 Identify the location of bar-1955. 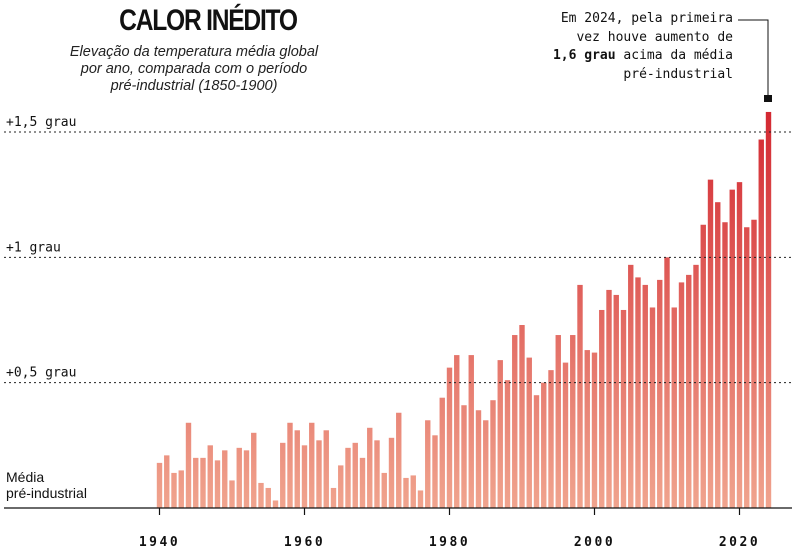
(268, 497).